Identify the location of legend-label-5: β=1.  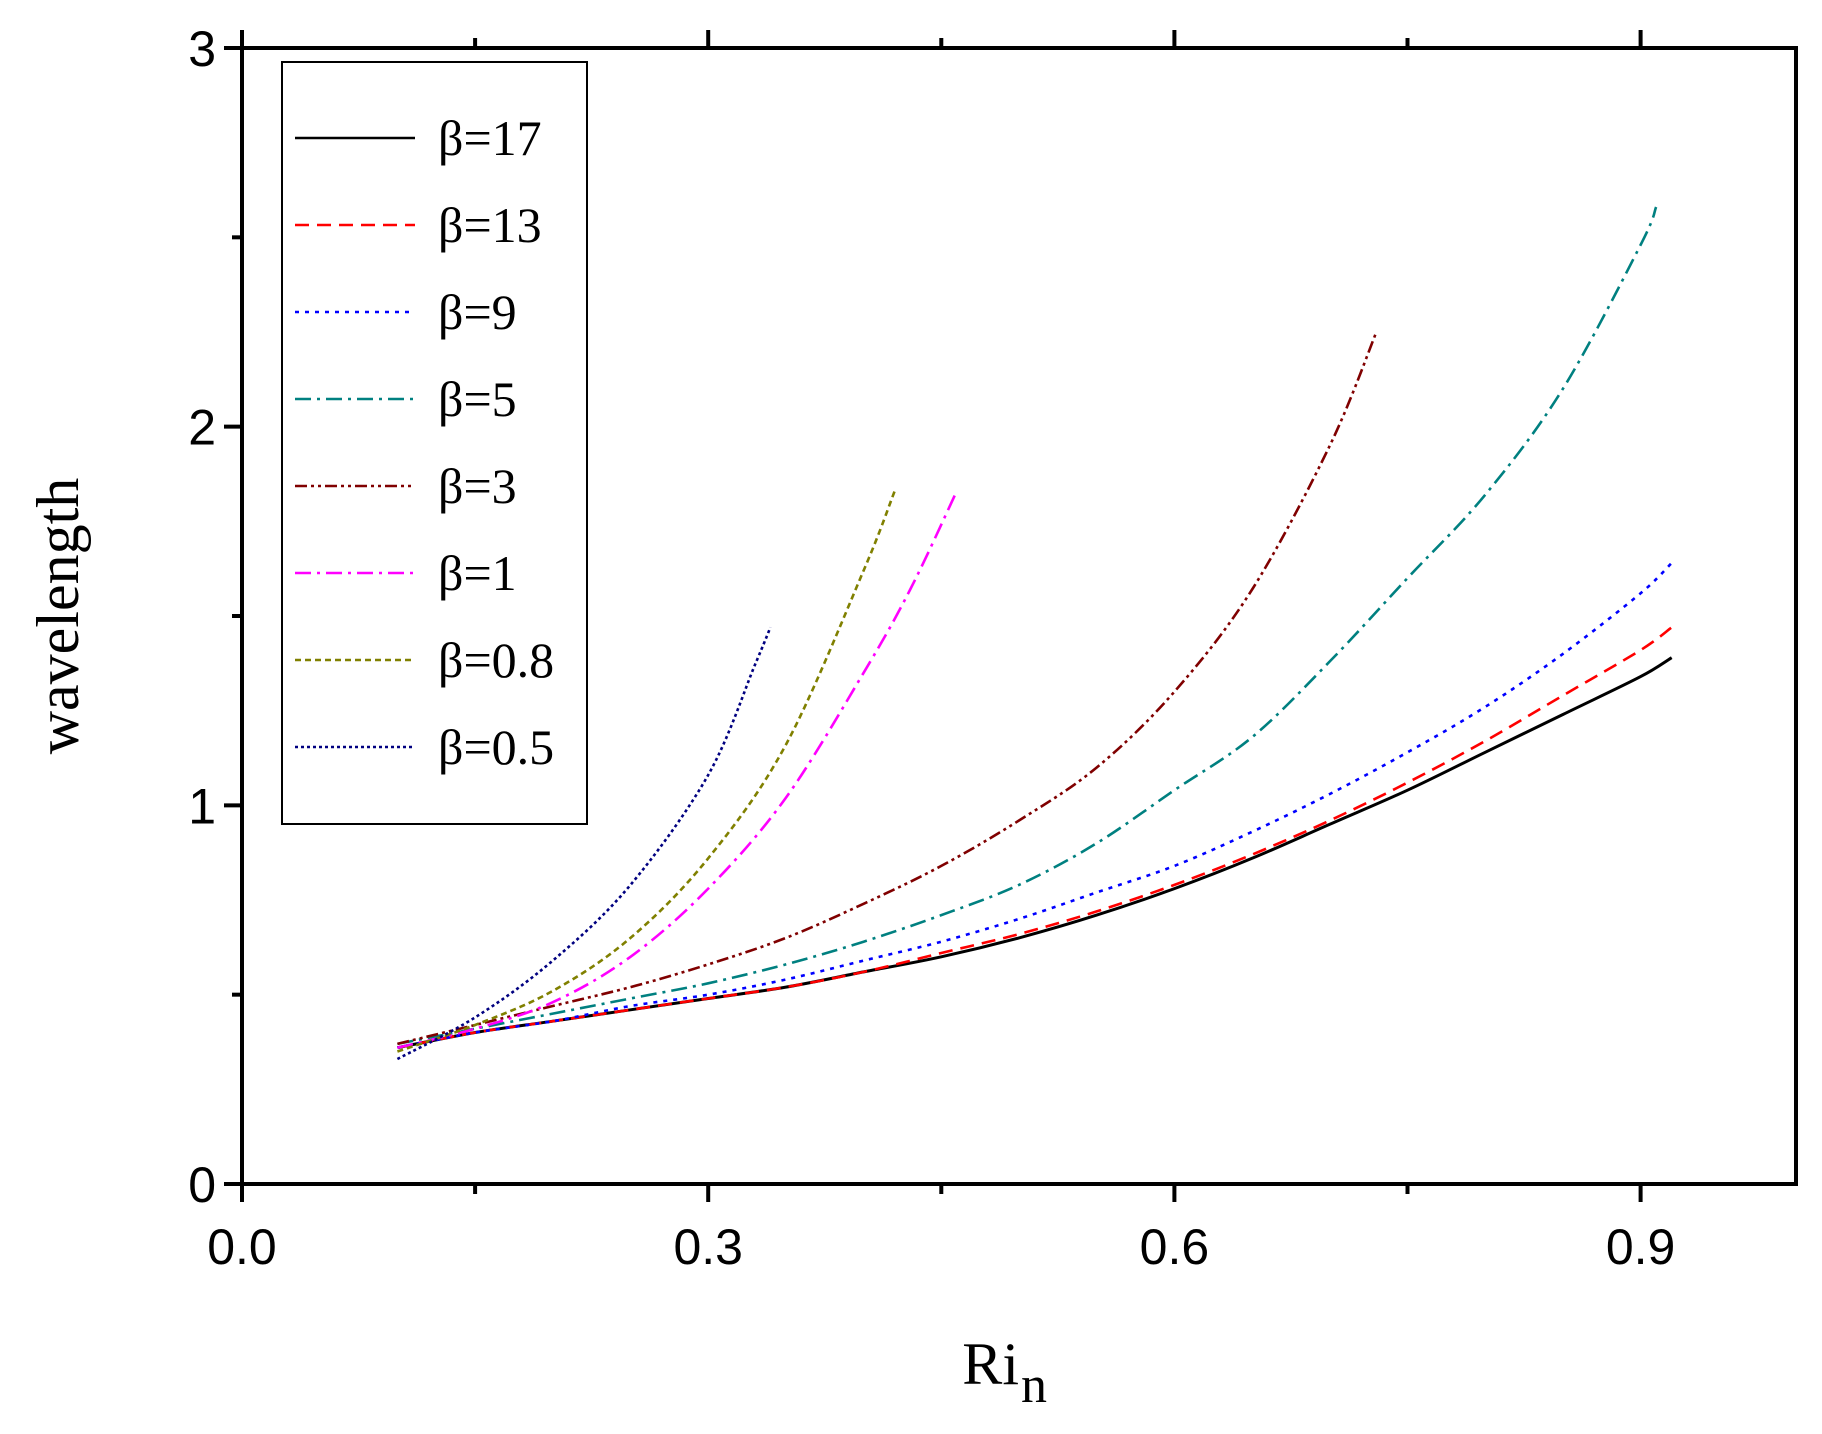
(477, 573).